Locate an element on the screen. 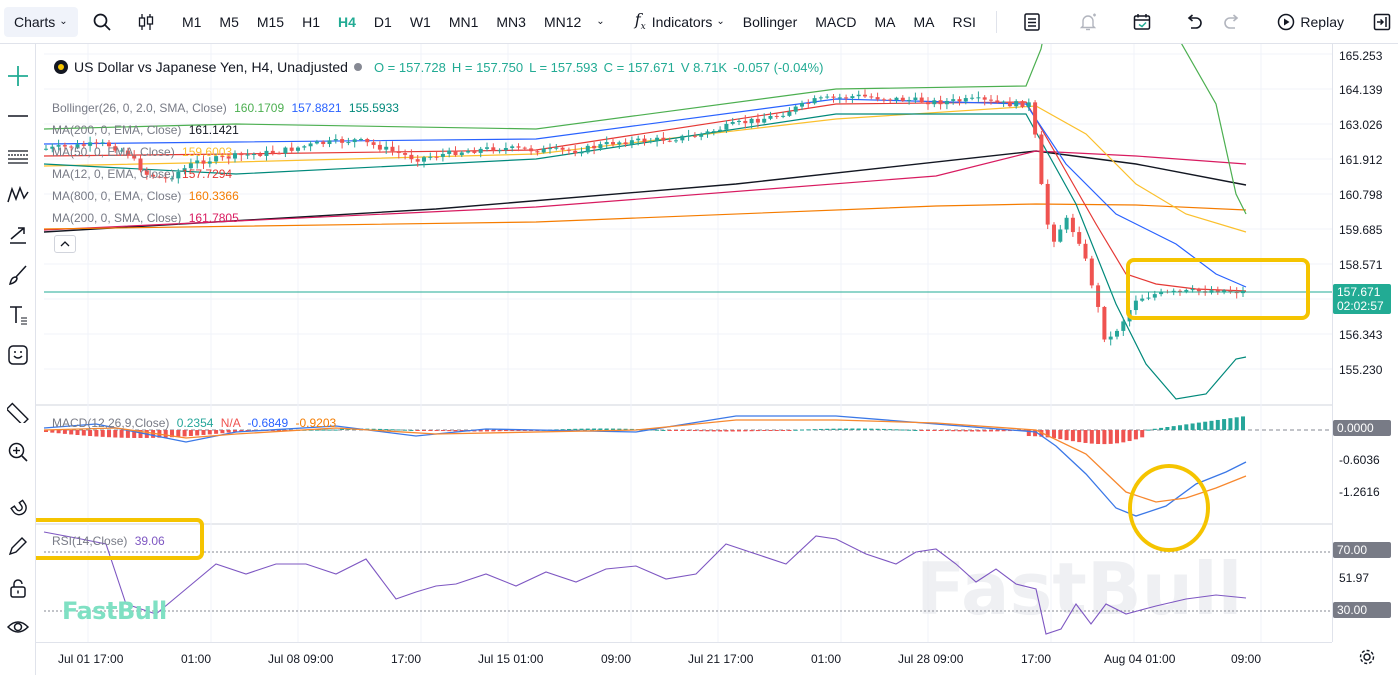 The width and height of the screenshot is (1398, 675). charts-menu-button: Charts ⌄ is located at coordinates (41, 21).